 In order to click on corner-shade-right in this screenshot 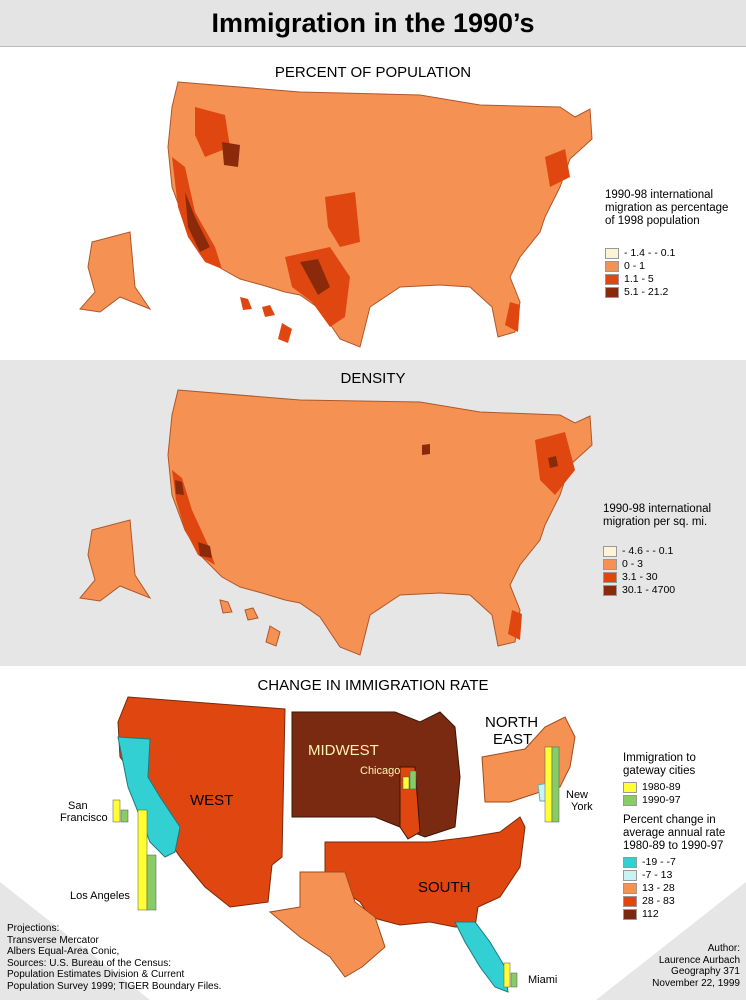, I will do `click(671, 941)`.